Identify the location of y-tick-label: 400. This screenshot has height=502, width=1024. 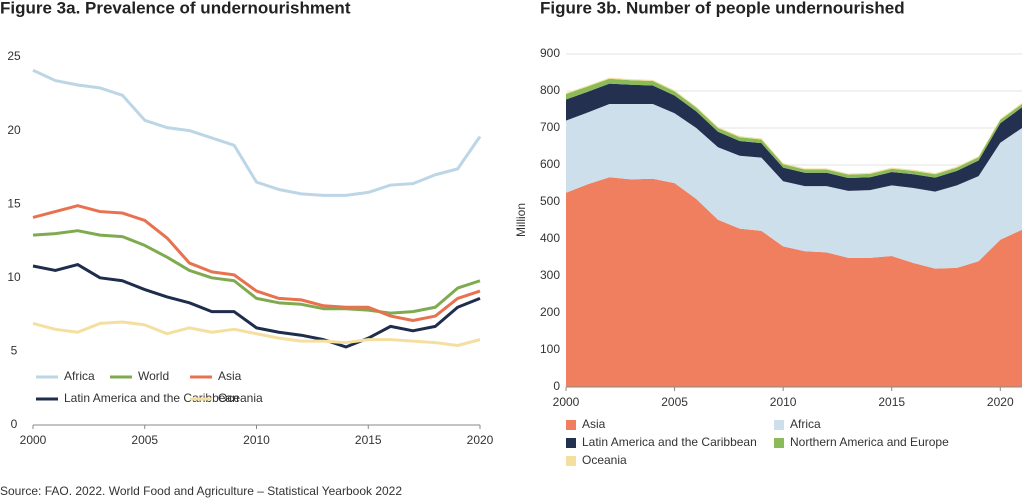
(550, 238).